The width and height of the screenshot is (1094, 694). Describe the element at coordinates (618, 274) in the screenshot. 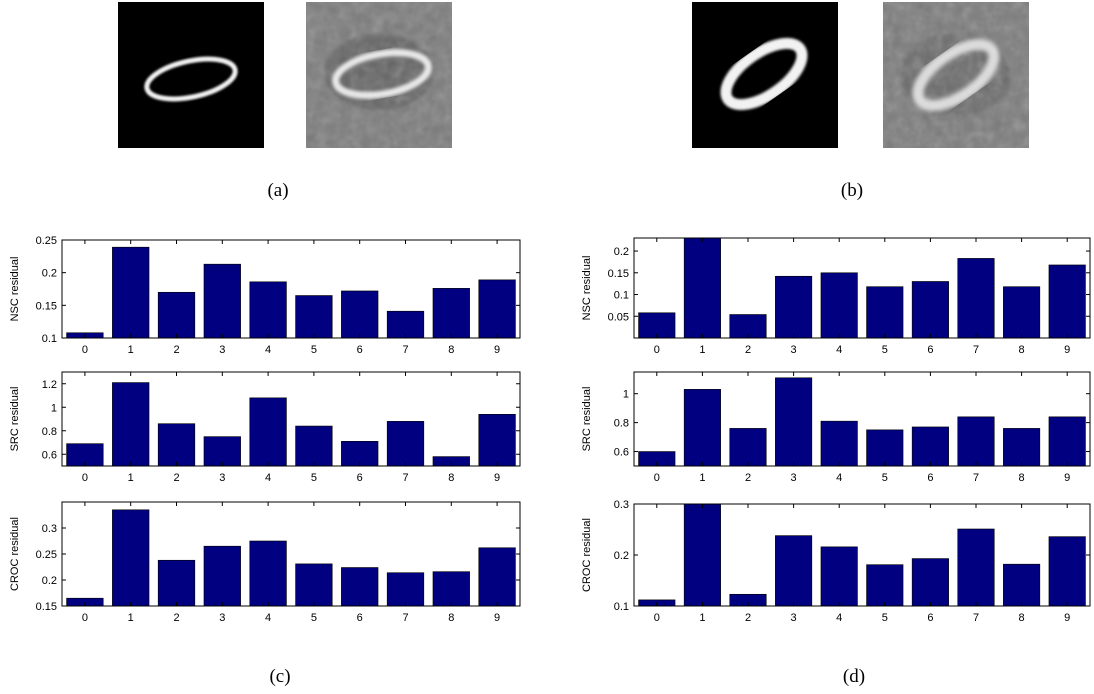

I see `y-tick-label: 0.15` at that location.